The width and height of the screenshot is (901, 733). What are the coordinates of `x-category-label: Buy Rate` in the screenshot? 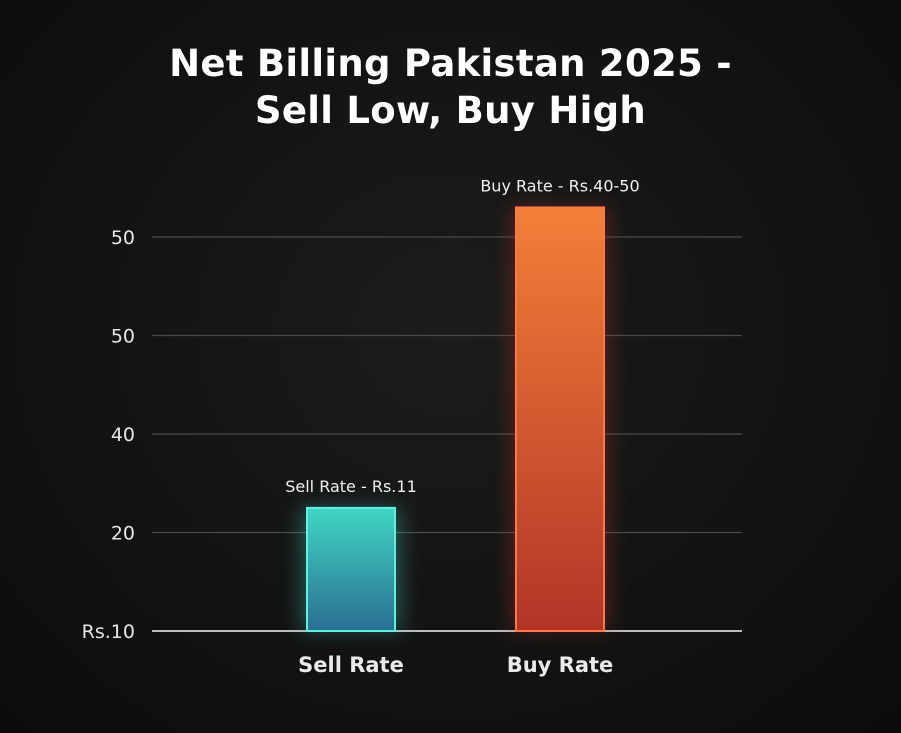 It's located at (560, 665).